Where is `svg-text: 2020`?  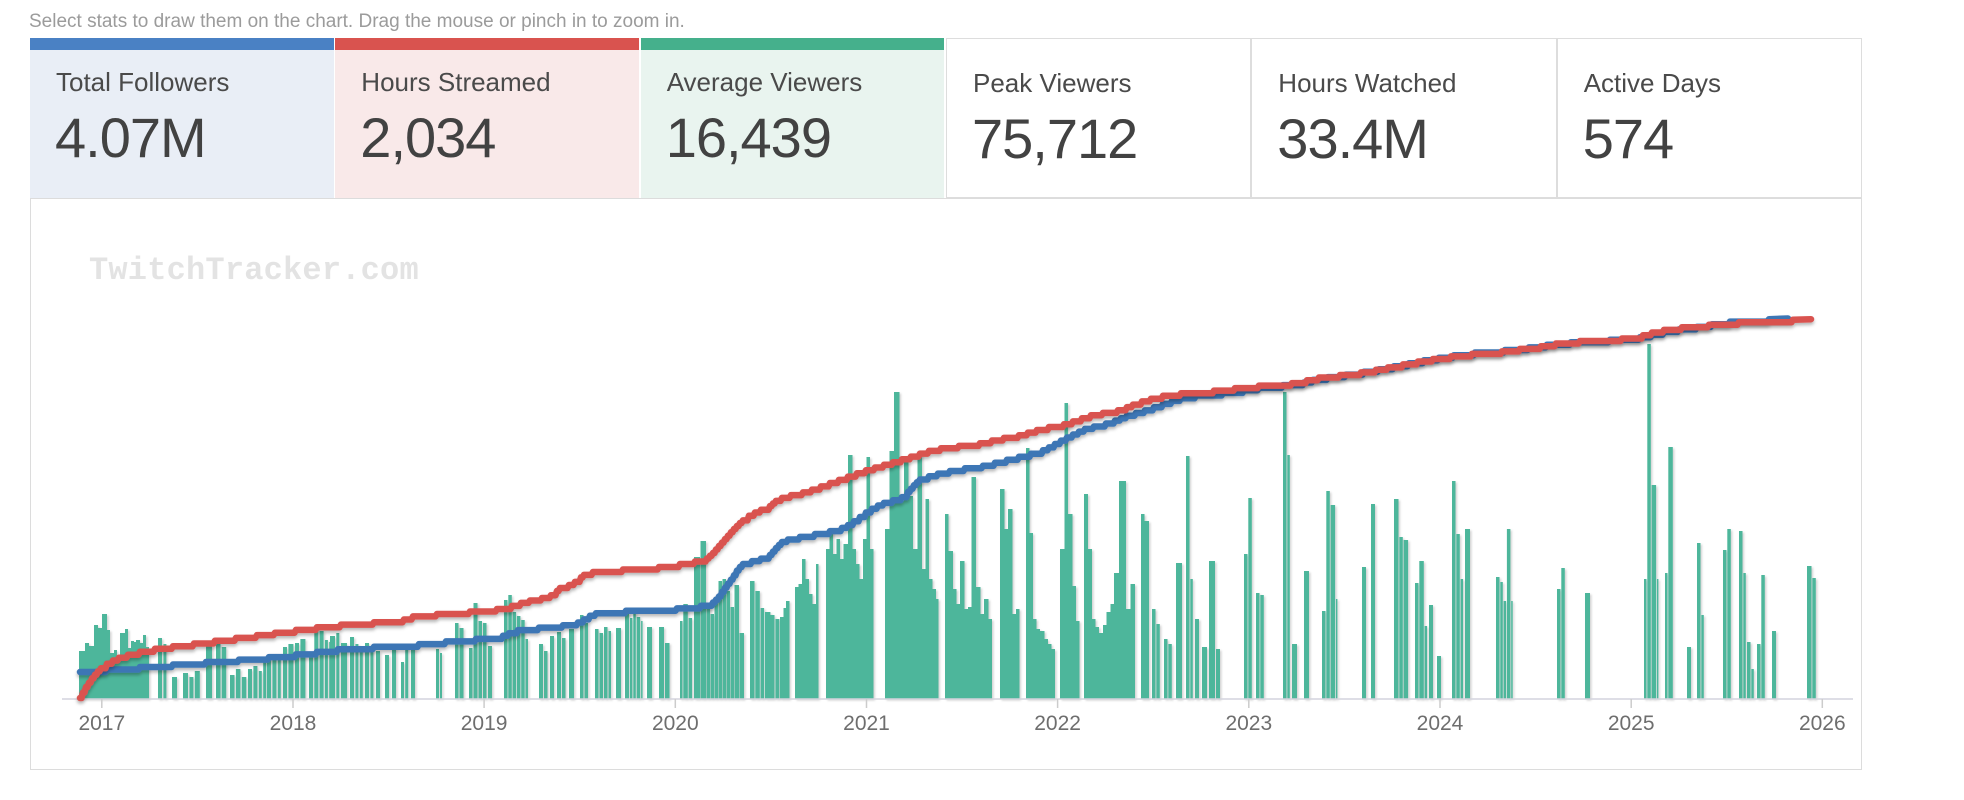 svg-text: 2020 is located at coordinates (675, 723).